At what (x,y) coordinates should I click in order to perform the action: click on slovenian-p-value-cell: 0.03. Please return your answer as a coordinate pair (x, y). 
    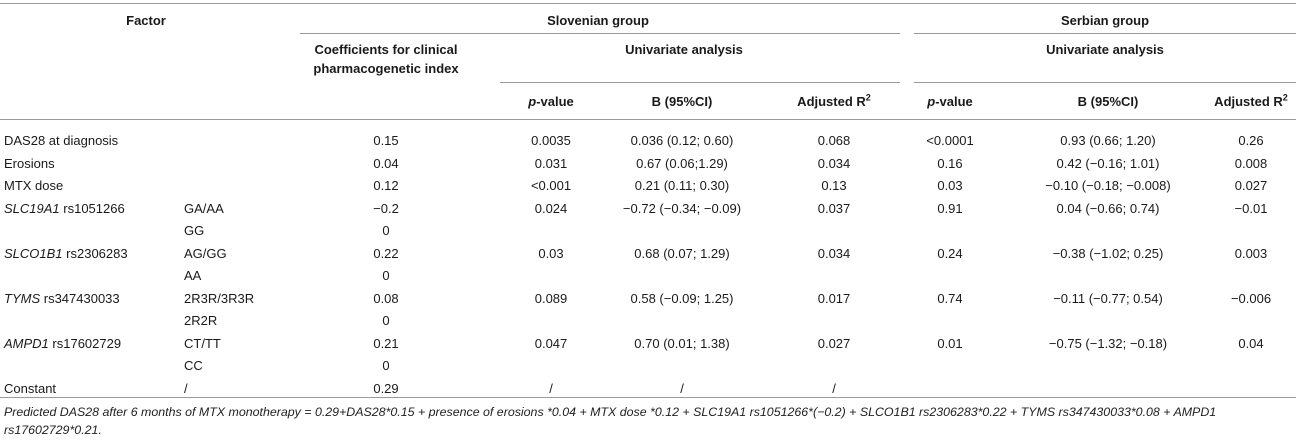
    Looking at the image, I should click on (551, 253).